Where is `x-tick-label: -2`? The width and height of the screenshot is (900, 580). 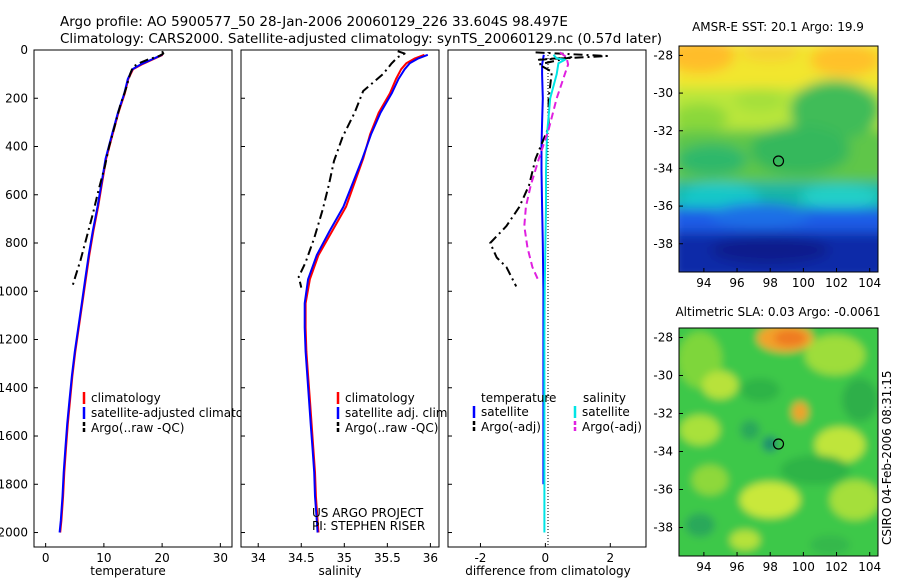
x-tick-label: -2 is located at coordinates (480, 558).